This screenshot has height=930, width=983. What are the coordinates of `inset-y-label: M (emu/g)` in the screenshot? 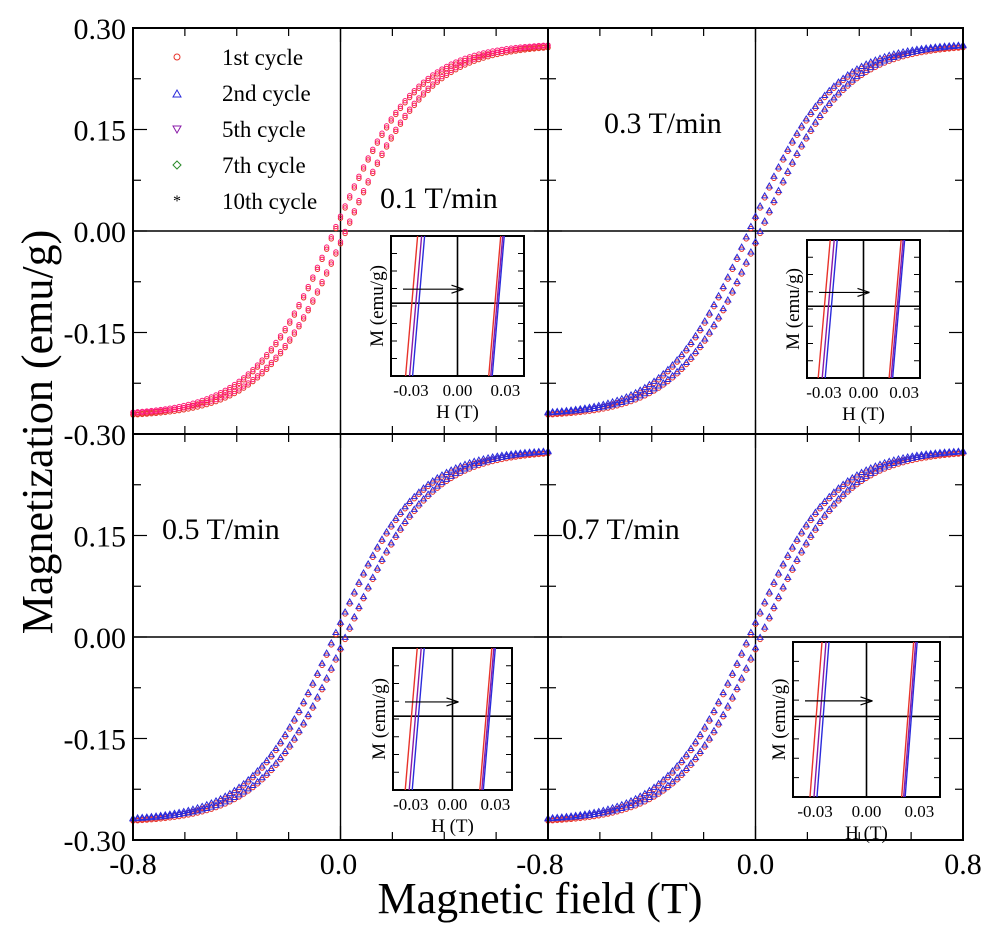 It's located at (793, 309).